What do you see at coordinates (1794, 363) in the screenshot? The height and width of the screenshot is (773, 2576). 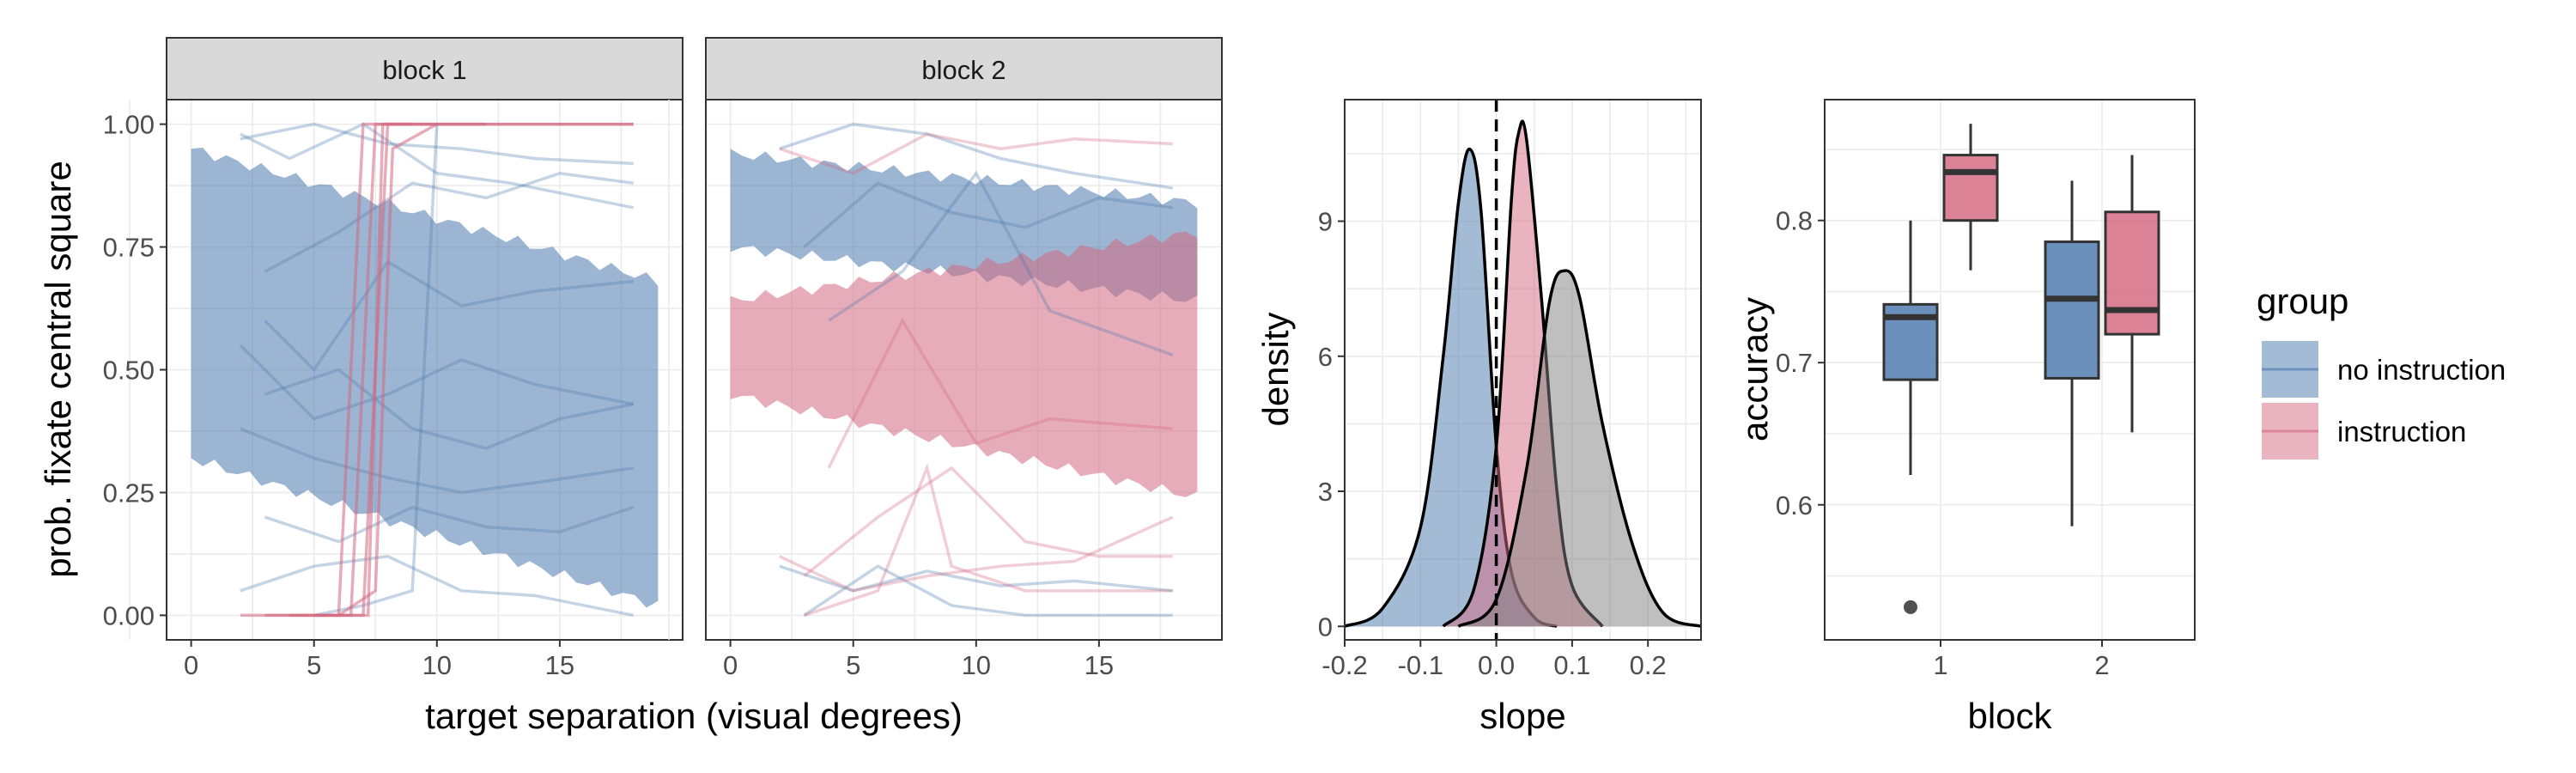 I see `y-tick-label: 0.7` at bounding box center [1794, 363].